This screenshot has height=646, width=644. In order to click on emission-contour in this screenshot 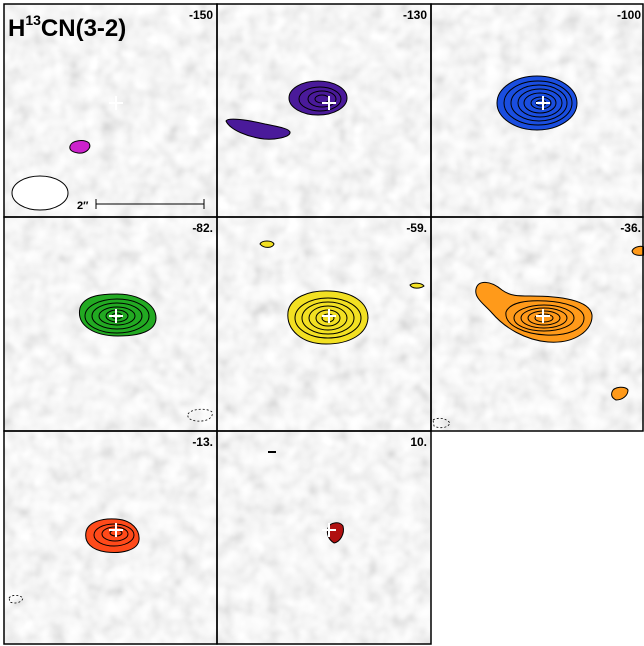, I will do `click(80, 147)`.